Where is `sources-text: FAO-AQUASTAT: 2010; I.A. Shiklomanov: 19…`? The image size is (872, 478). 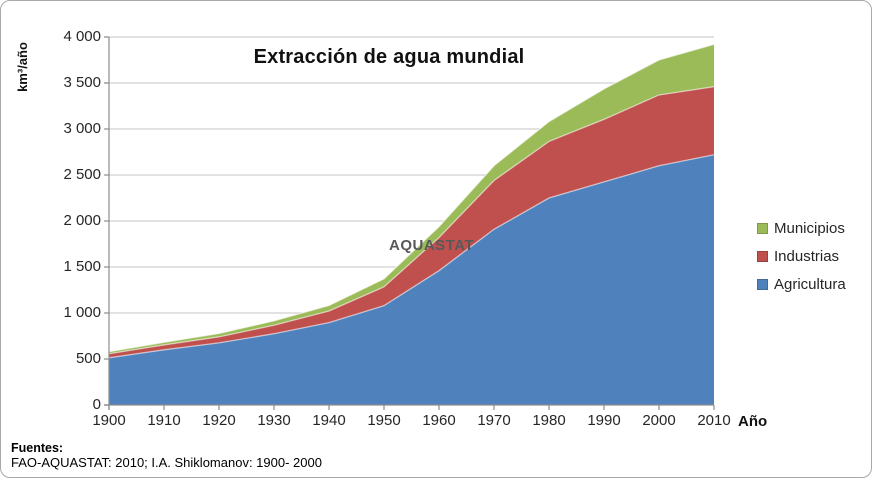 sources-text: FAO-AQUASTAT: 2010; I.A. Shiklomanov: 19… is located at coordinates (166, 462).